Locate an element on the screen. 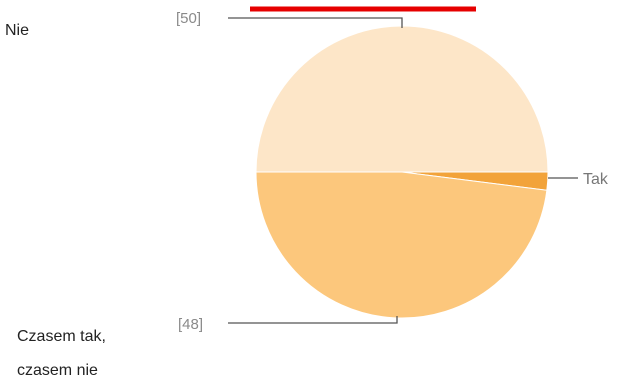 The width and height of the screenshot is (621, 384). leader-line-nie is located at coordinates (315, 22).